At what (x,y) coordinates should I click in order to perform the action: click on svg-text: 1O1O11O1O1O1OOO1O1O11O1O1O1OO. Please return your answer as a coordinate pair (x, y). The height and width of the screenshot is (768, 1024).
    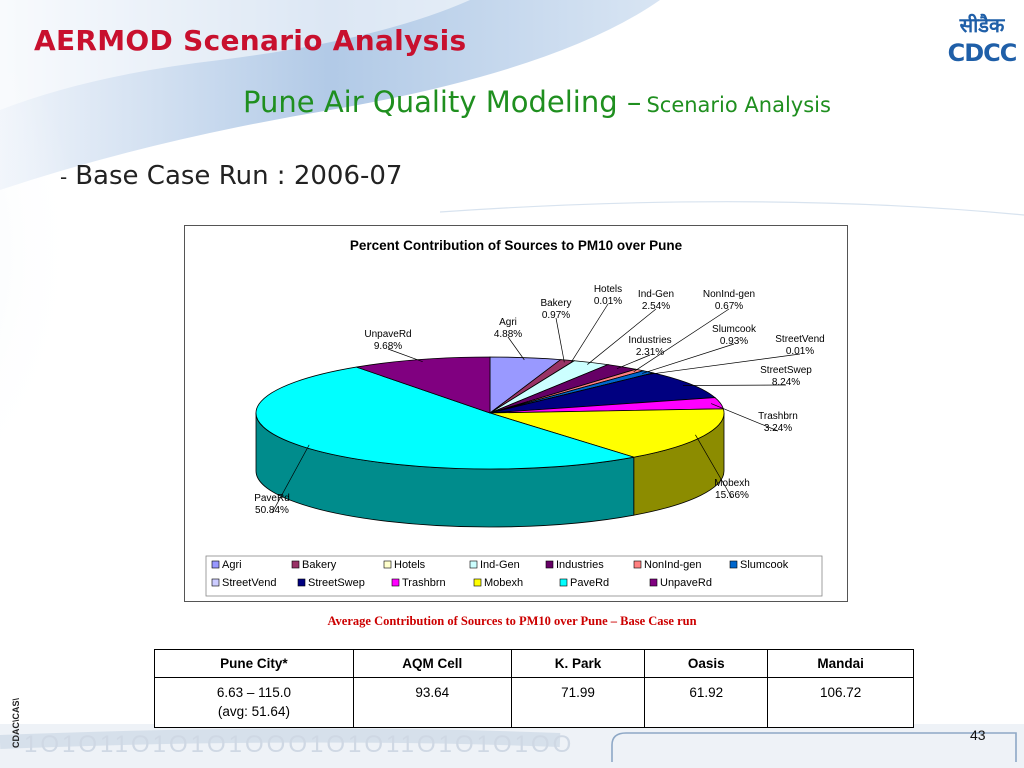
    Looking at the image, I should click on (299, 744).